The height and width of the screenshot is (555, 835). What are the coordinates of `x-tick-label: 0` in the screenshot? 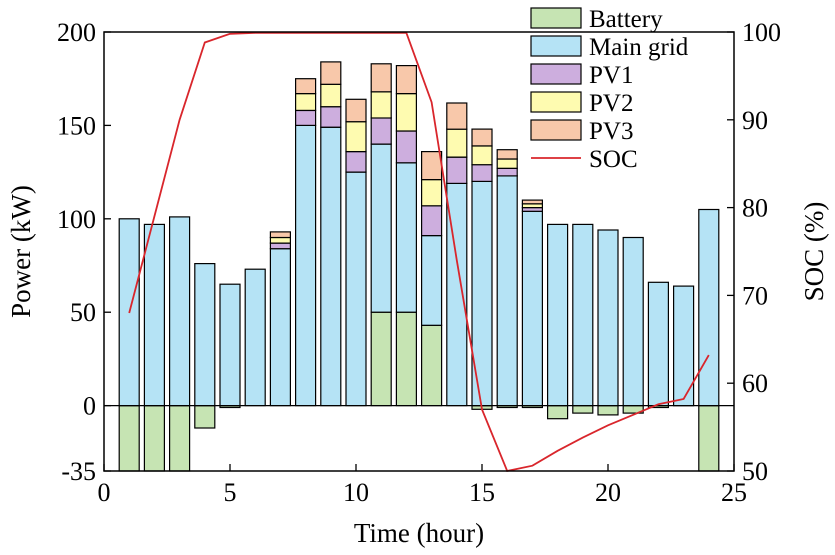 It's located at (104, 492).